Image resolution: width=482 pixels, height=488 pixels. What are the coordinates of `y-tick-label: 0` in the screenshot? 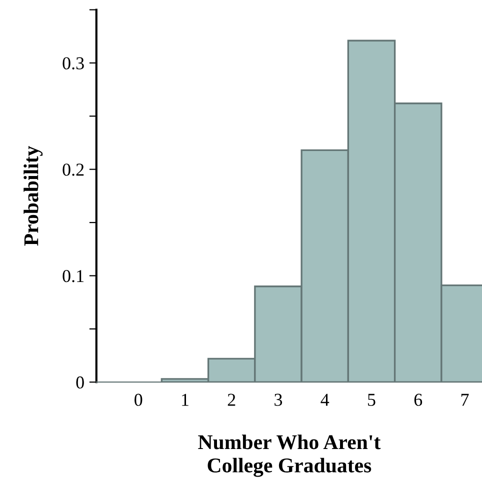 It's located at (80, 382).